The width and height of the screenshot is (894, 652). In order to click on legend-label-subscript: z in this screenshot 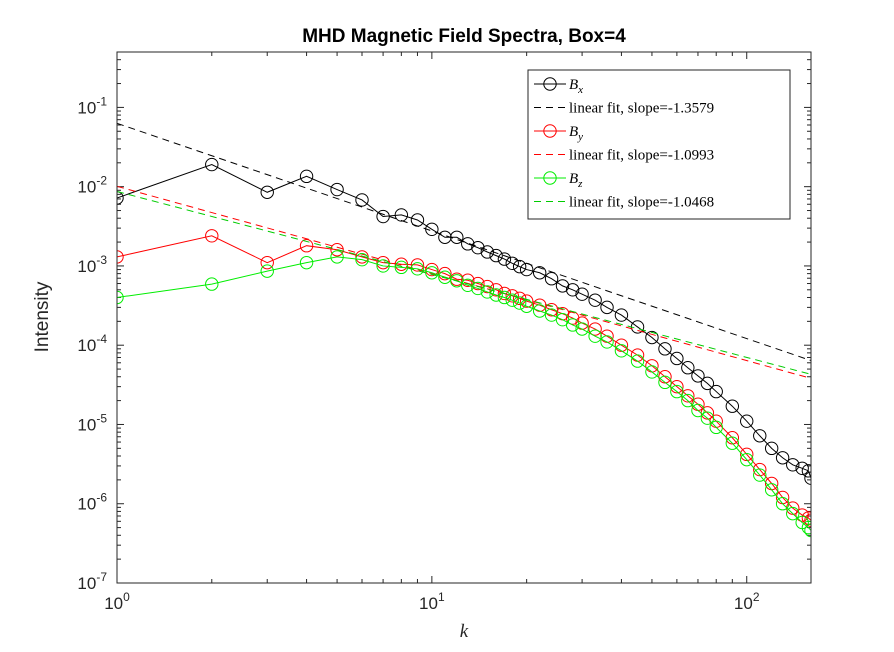, I will do `click(580, 184)`.